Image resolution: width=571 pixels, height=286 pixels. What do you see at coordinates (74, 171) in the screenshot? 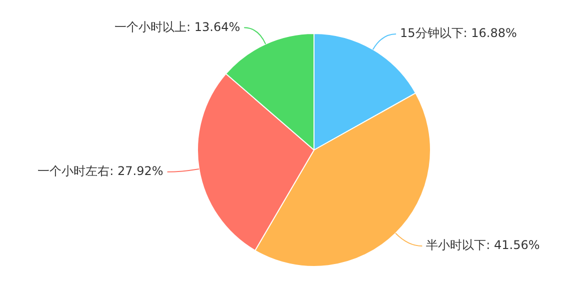
I see `slice-label: 一个小时左右` at bounding box center [74, 171].